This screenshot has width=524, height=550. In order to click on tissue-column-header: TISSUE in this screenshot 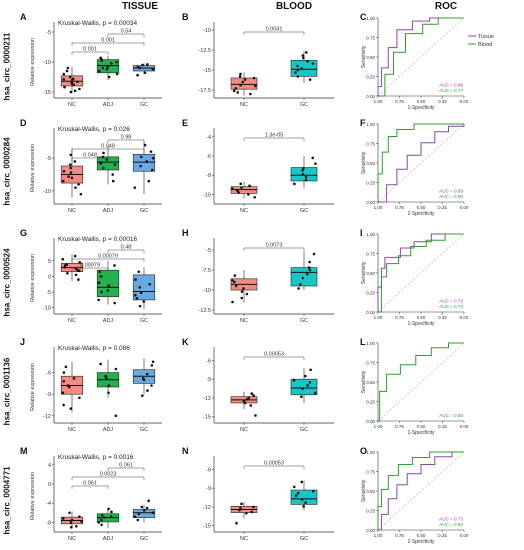, I will do `click(140, 6)`.